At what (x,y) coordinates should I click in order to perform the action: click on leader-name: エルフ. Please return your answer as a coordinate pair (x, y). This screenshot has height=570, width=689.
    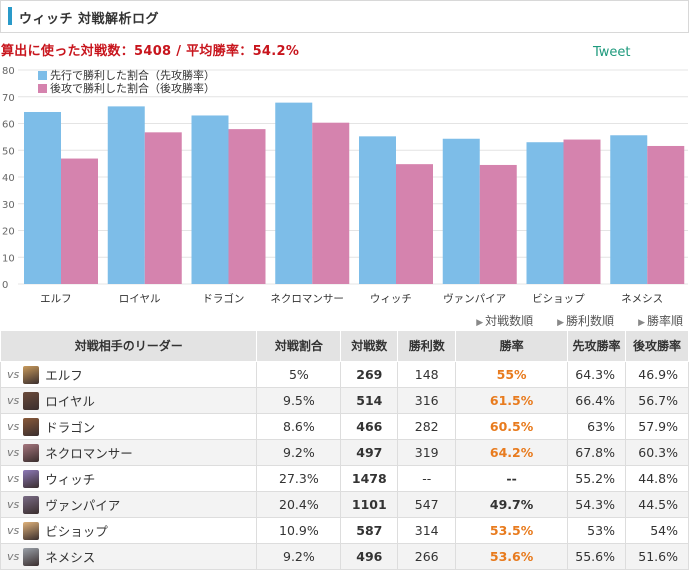
    Looking at the image, I should click on (64, 375).